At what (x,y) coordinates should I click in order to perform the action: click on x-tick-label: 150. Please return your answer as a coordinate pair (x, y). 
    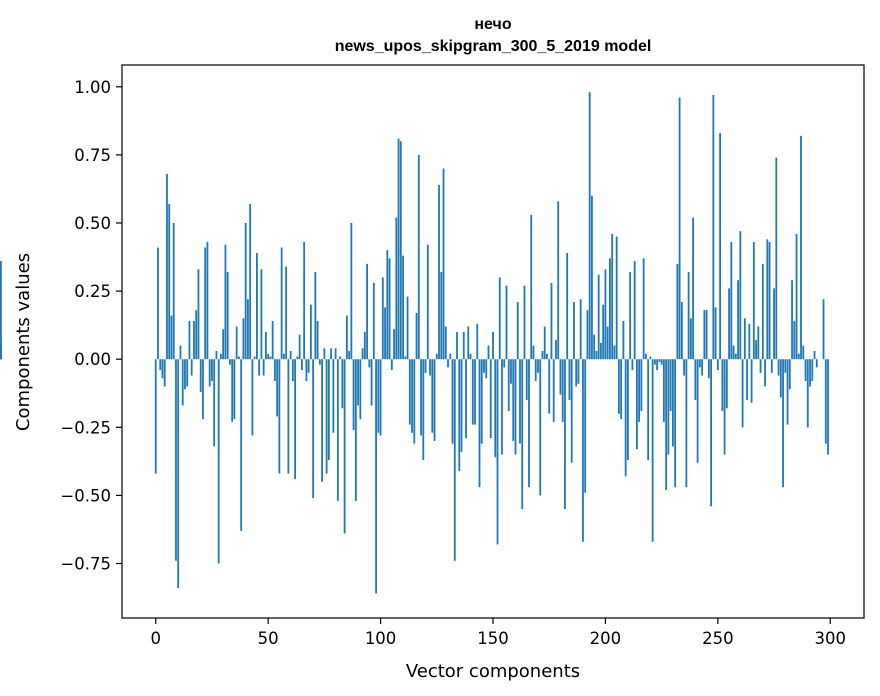
    Looking at the image, I should click on (493, 638).